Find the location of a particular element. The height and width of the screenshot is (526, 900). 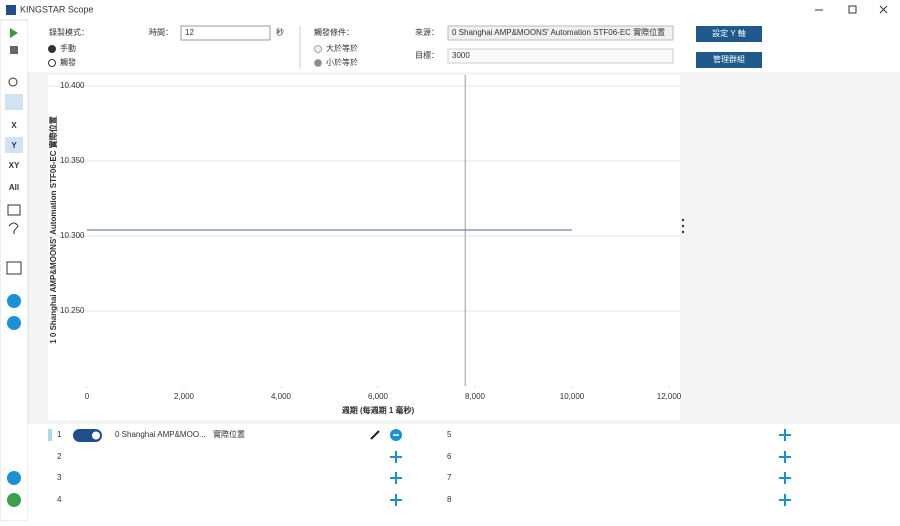

x-tick-label: 2,000 is located at coordinates (184, 396).